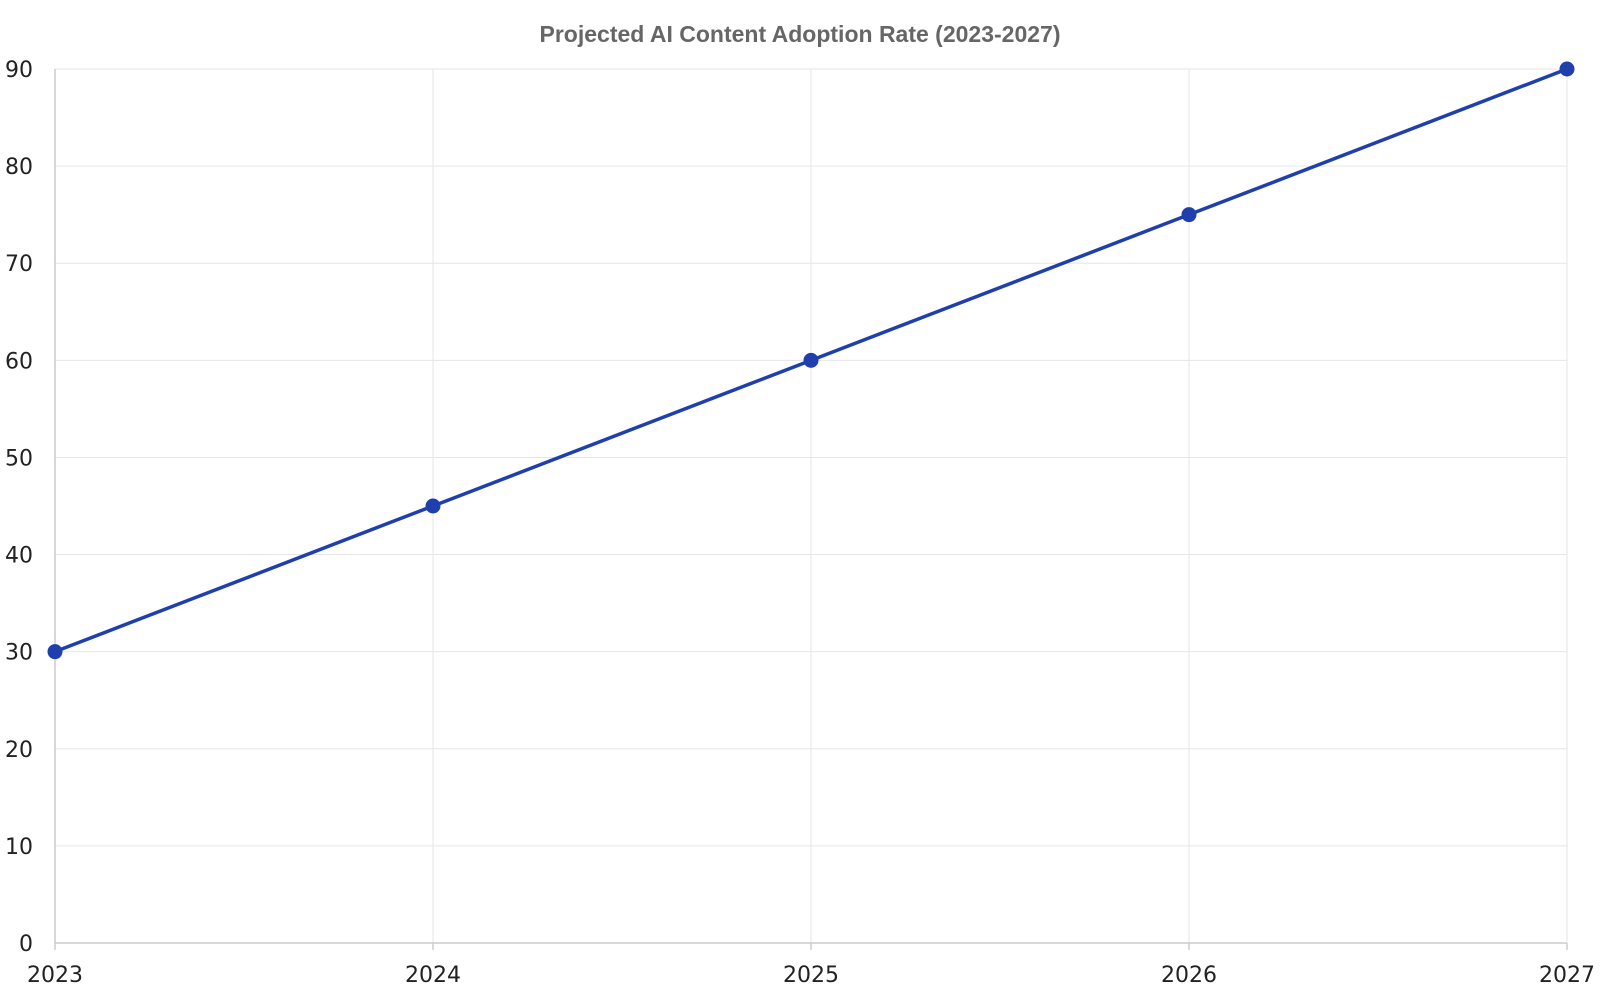 The image size is (1600, 1000). Describe the element at coordinates (433, 975) in the screenshot. I see `x-tick-label: 2024` at that location.